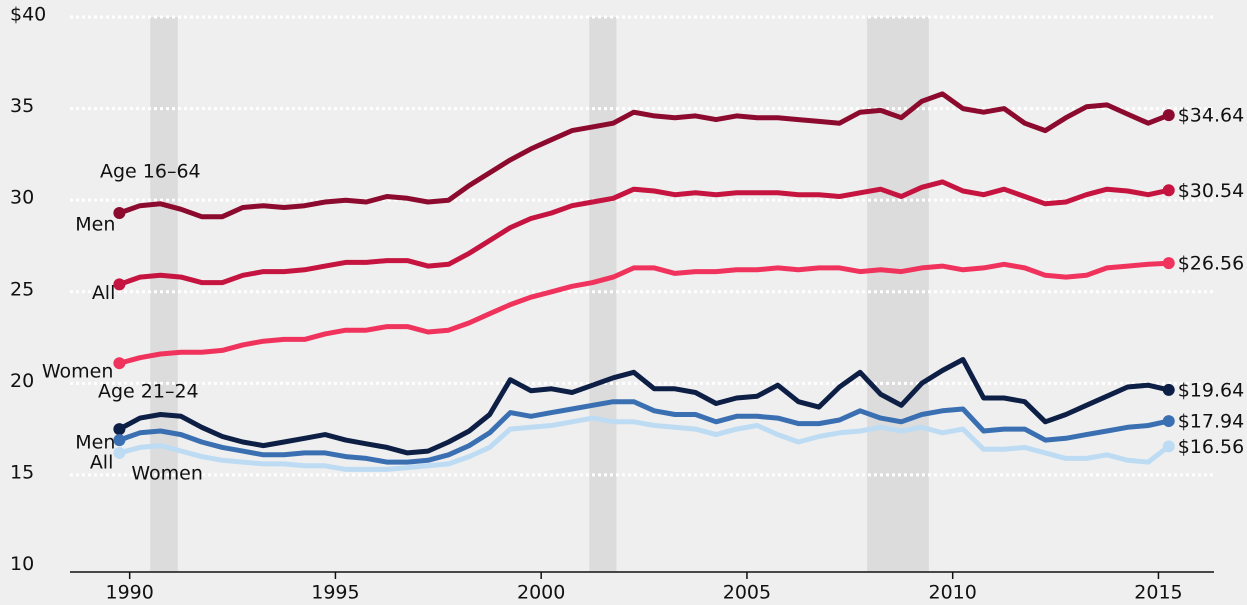 Image resolution: width=1247 pixels, height=605 pixels. What do you see at coordinates (747, 593) in the screenshot?
I see `x-tick-label: 2005` at bounding box center [747, 593].